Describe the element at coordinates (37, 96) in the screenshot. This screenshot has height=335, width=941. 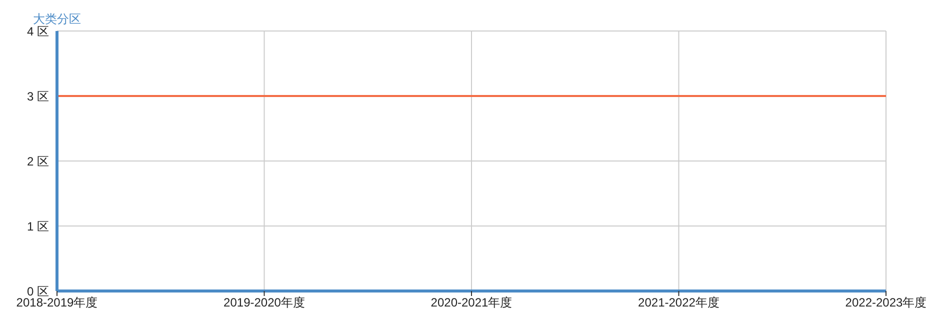
I see `y-tick-label: 3 区` at that location.